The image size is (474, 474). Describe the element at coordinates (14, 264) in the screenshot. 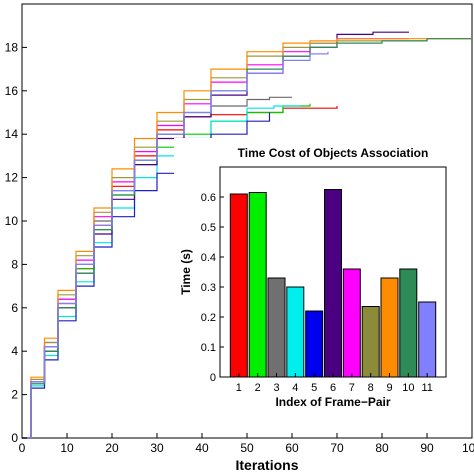

I see `y-tick-label: 8` at that location.